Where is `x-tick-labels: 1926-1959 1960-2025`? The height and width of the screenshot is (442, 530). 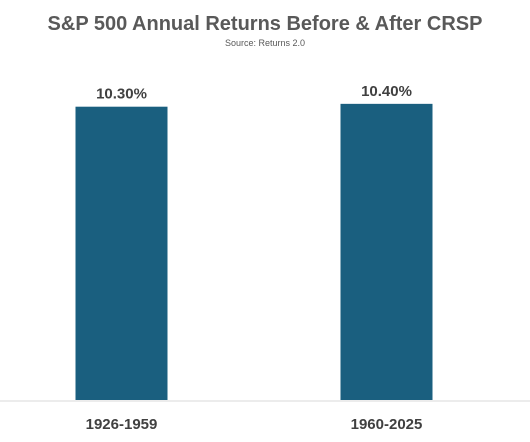
x-tick-labels: 1926-1959 1960-2025 is located at coordinates (254, 424).